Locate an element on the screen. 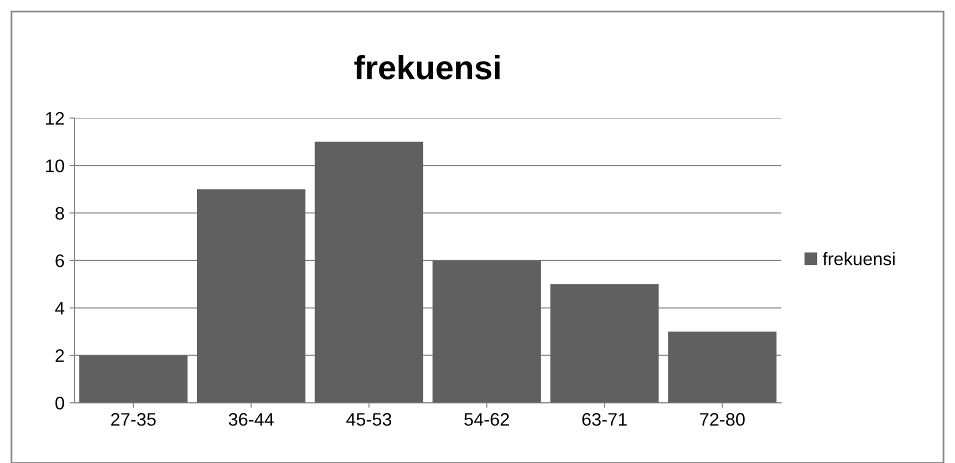 Image resolution: width=955 pixels, height=463 pixels. y-tick-label: 0 is located at coordinates (59, 403).